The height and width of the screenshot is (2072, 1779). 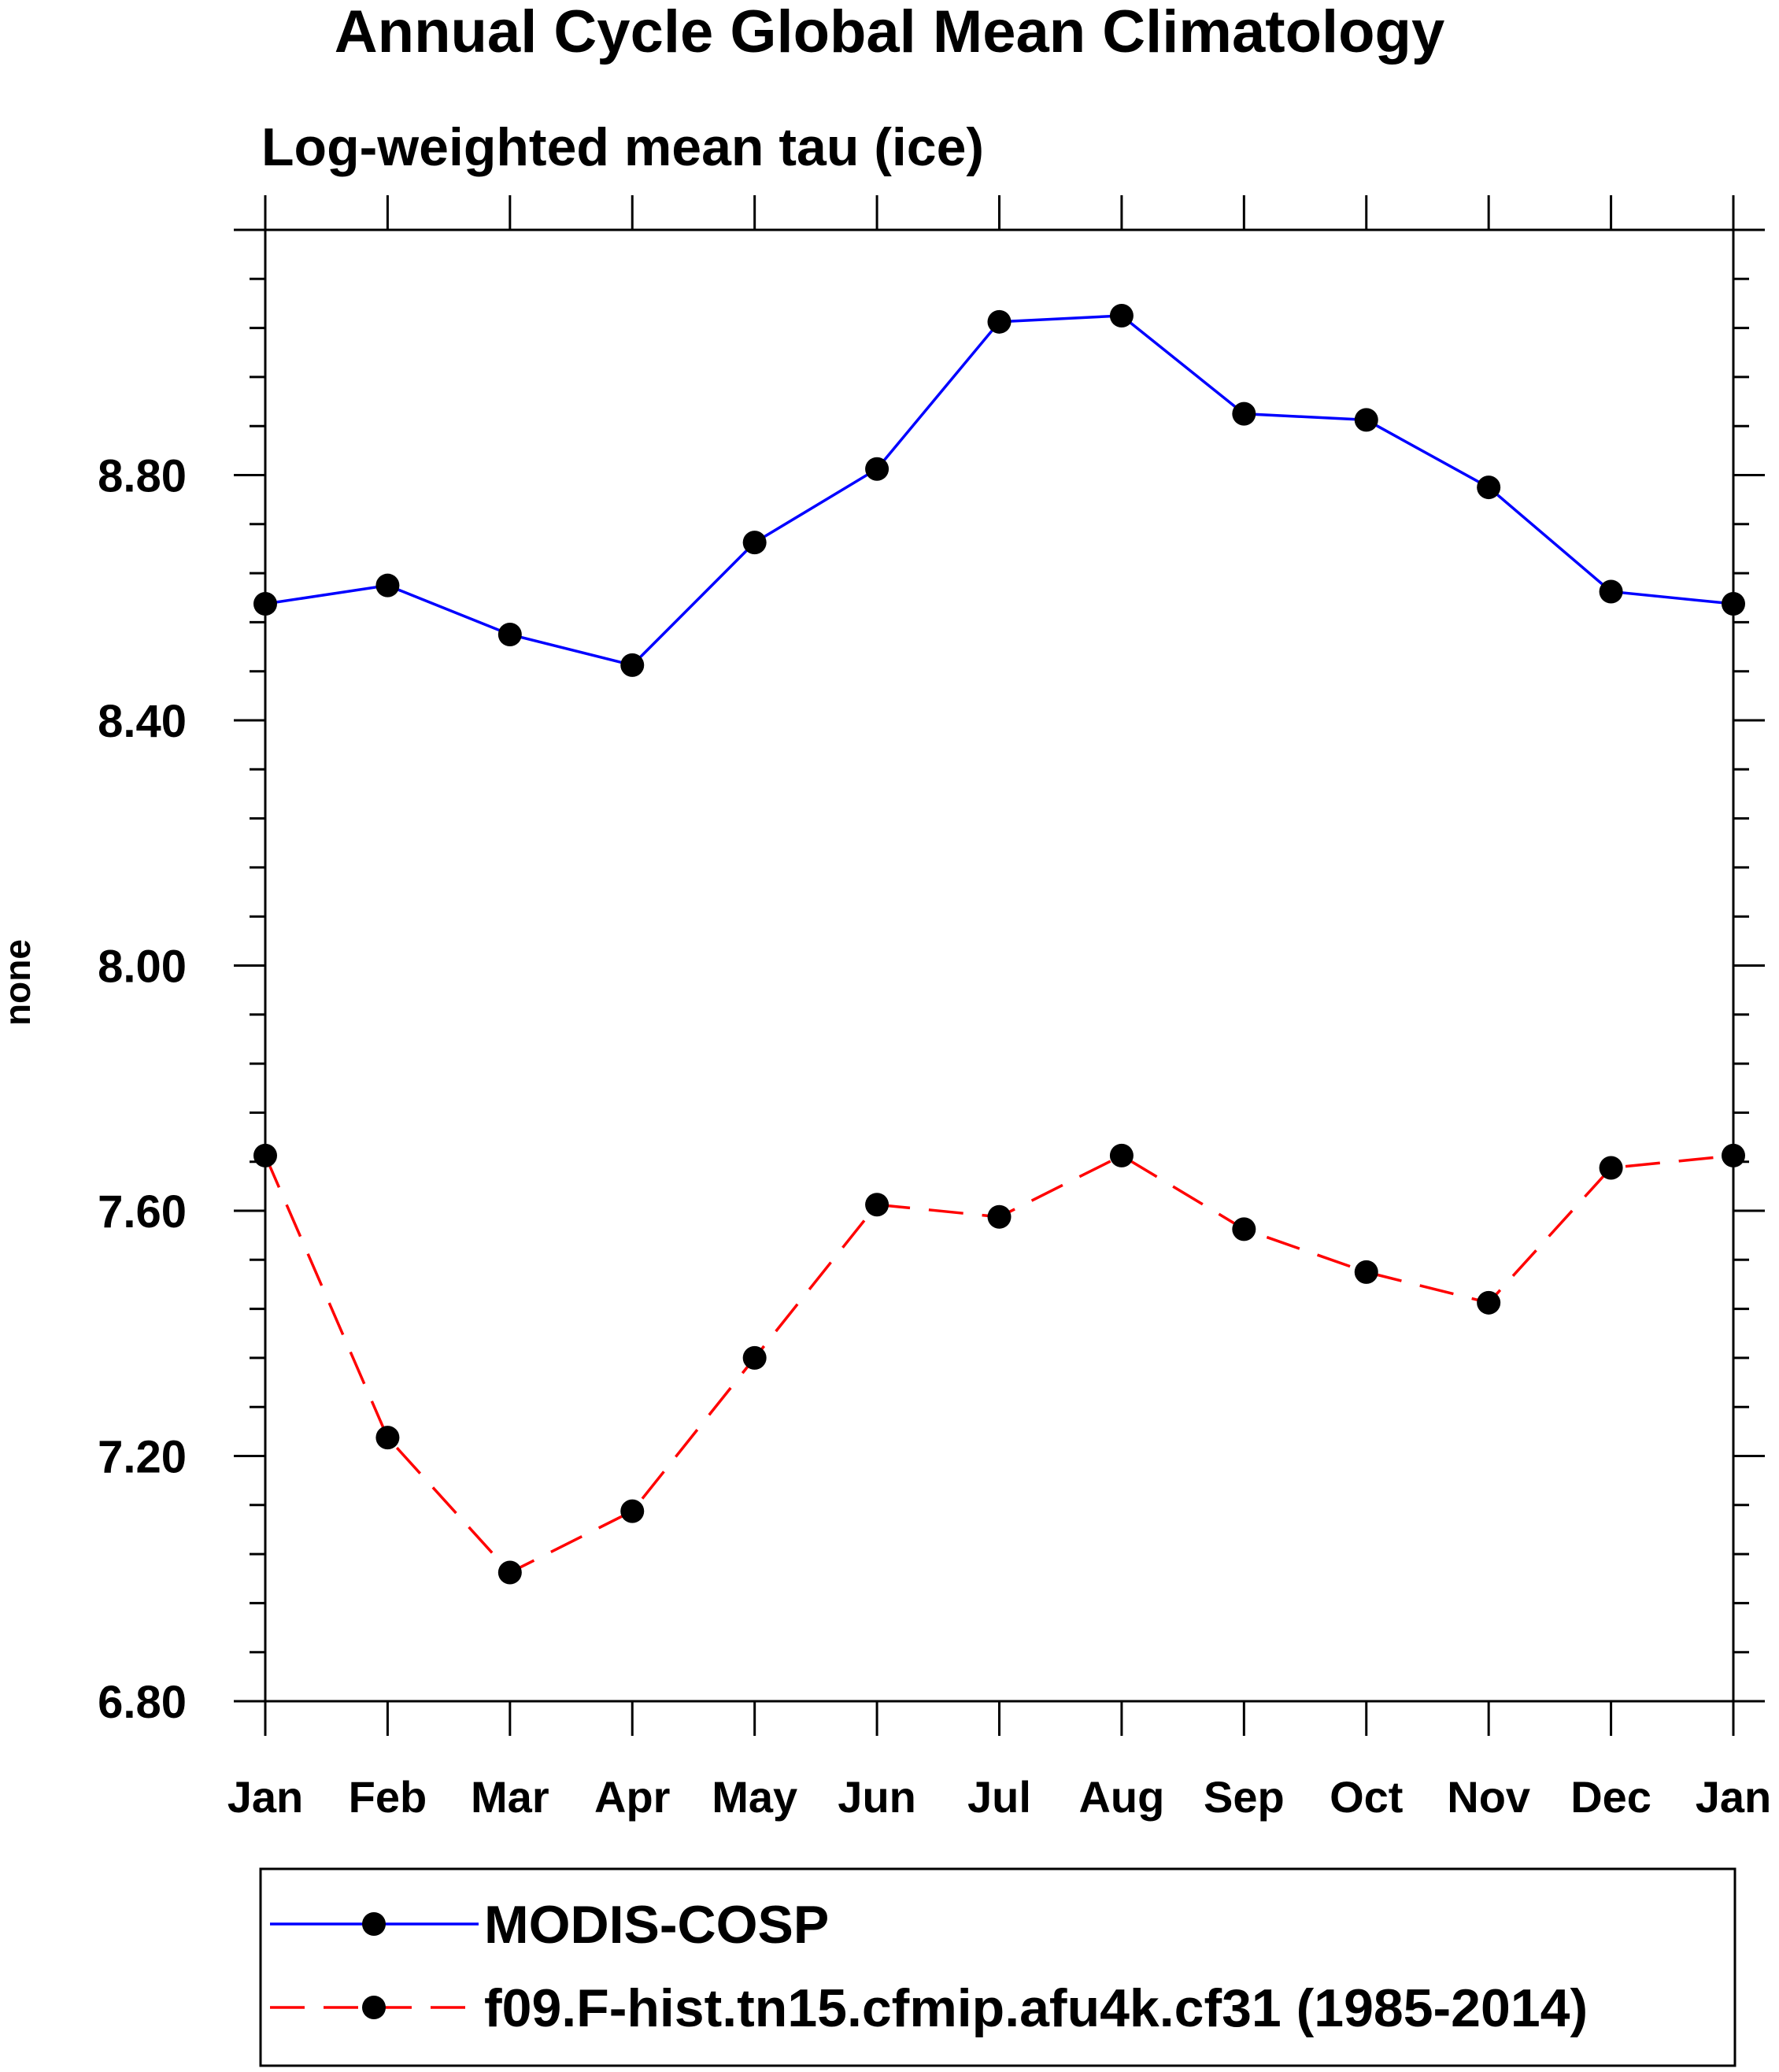 What do you see at coordinates (142, 1212) in the screenshot?
I see `y-tick-label: 7.60` at bounding box center [142, 1212].